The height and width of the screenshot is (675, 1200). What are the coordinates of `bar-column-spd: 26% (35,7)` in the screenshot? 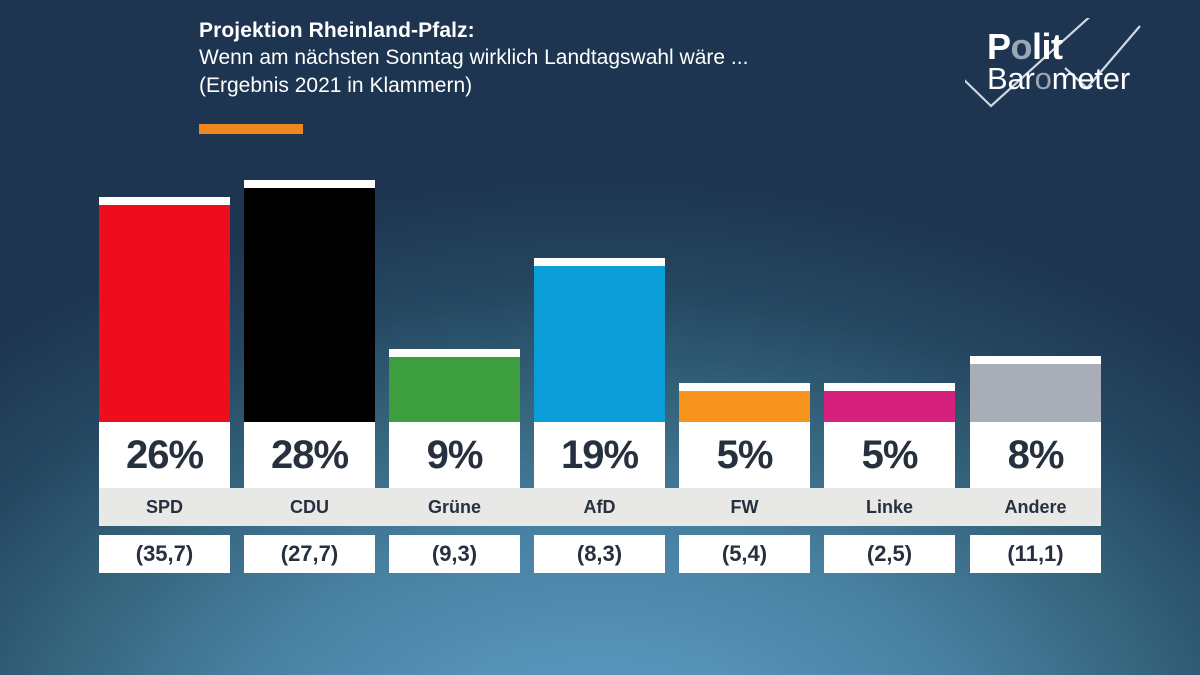 It's located at (164, 362).